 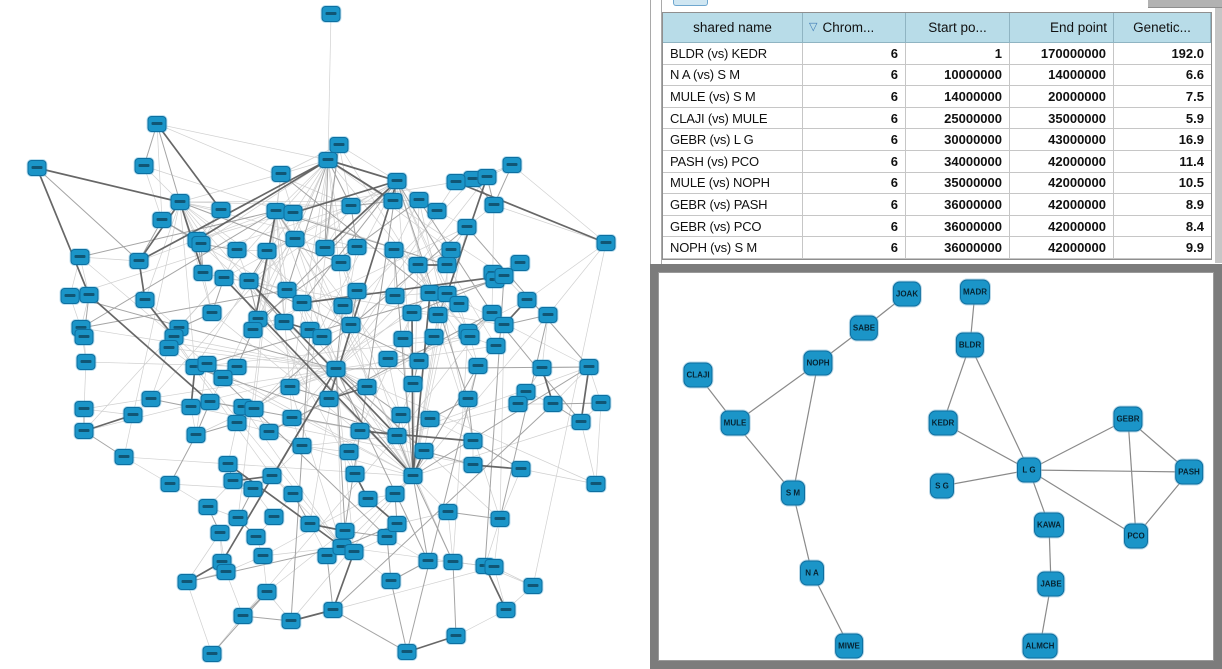 I want to click on cell-value: 10000000, so click(x=958, y=75).